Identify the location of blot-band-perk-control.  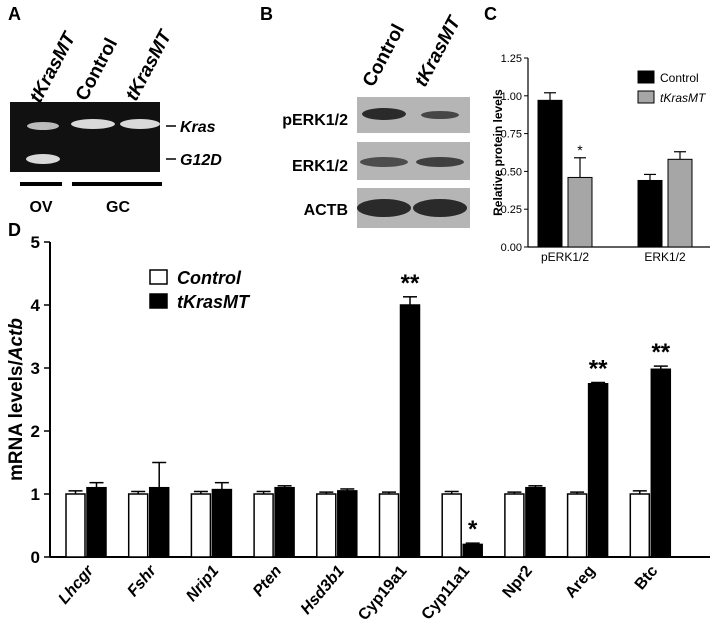
(384, 114).